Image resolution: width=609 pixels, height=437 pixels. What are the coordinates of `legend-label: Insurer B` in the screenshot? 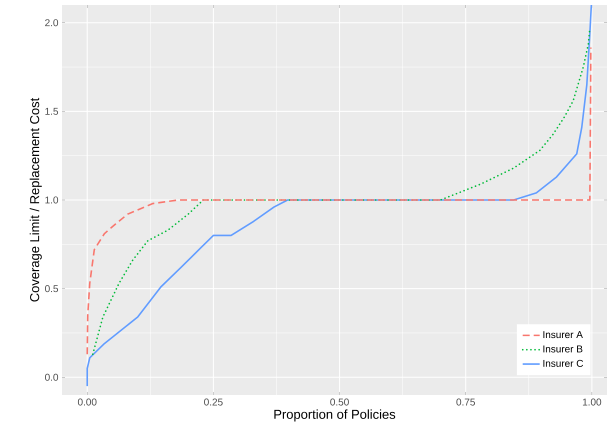 It's located at (562, 349).